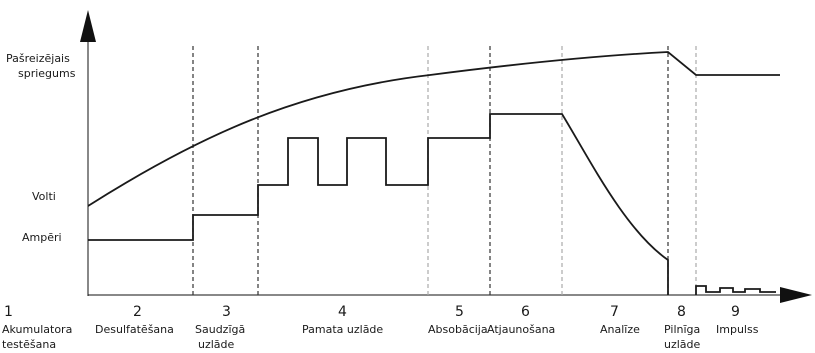  Describe the element at coordinates (521, 329) in the screenshot. I see `stage-6-label: Atjaunošana` at that location.